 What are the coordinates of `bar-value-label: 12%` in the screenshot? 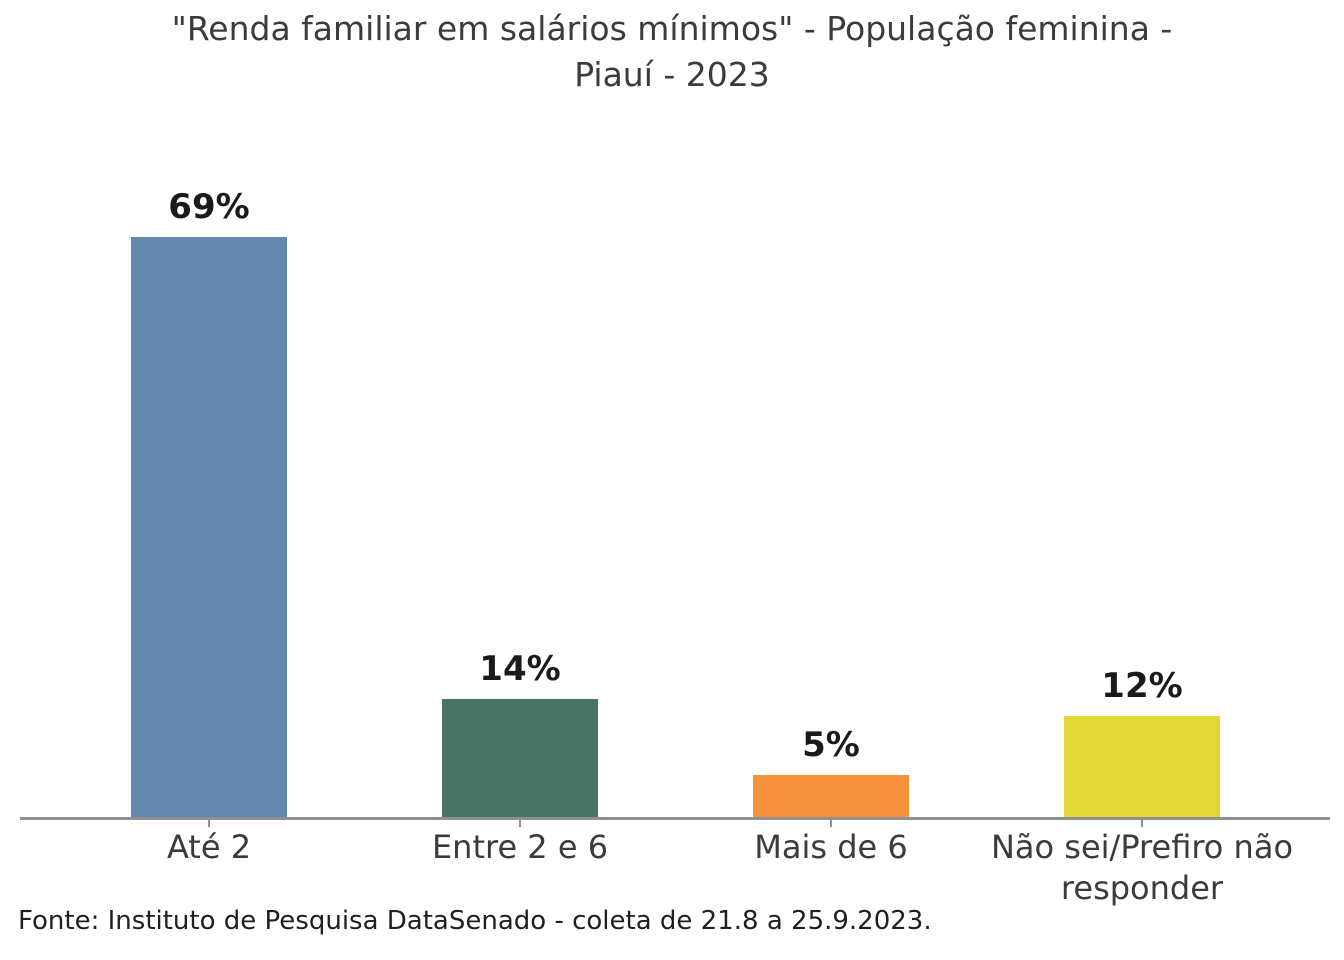 It's located at (1142, 686).